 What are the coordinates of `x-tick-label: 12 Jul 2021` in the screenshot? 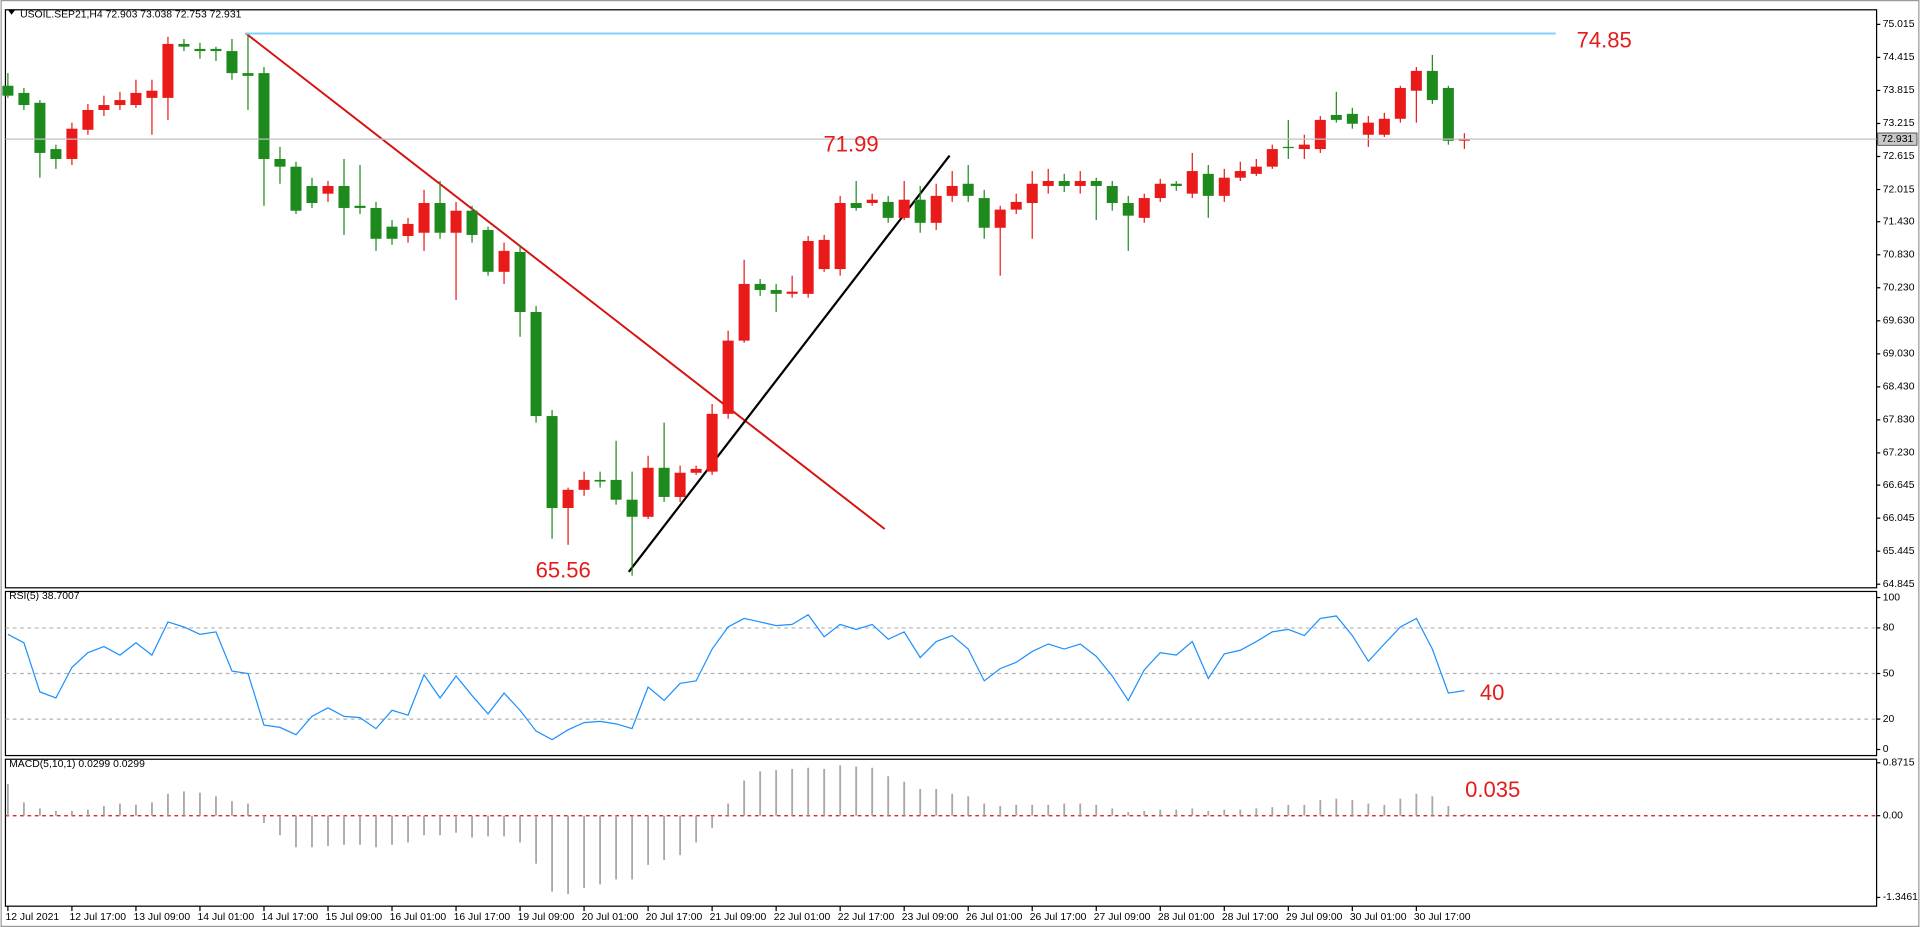 It's located at (32, 917).